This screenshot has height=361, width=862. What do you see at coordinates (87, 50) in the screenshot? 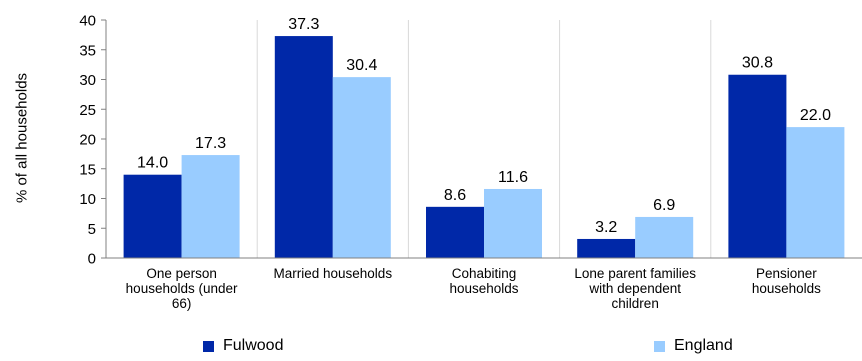
I see `y-tick-label: 35` at bounding box center [87, 50].